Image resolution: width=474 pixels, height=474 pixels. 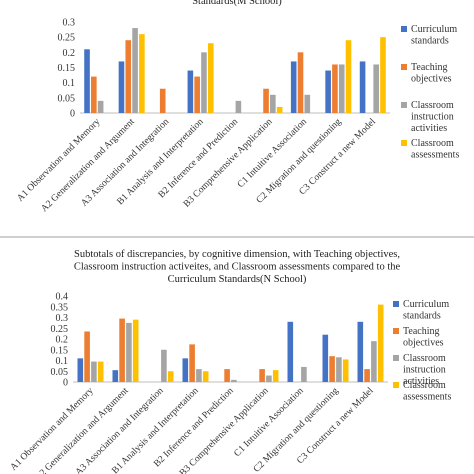 What do you see at coordinates (237, 237) in the screenshot?
I see `chart-divider` at bounding box center [237, 237].